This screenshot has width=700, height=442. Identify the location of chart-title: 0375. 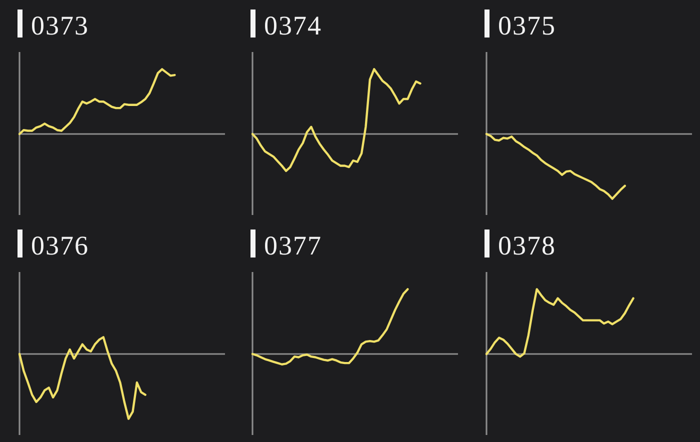
(527, 25).